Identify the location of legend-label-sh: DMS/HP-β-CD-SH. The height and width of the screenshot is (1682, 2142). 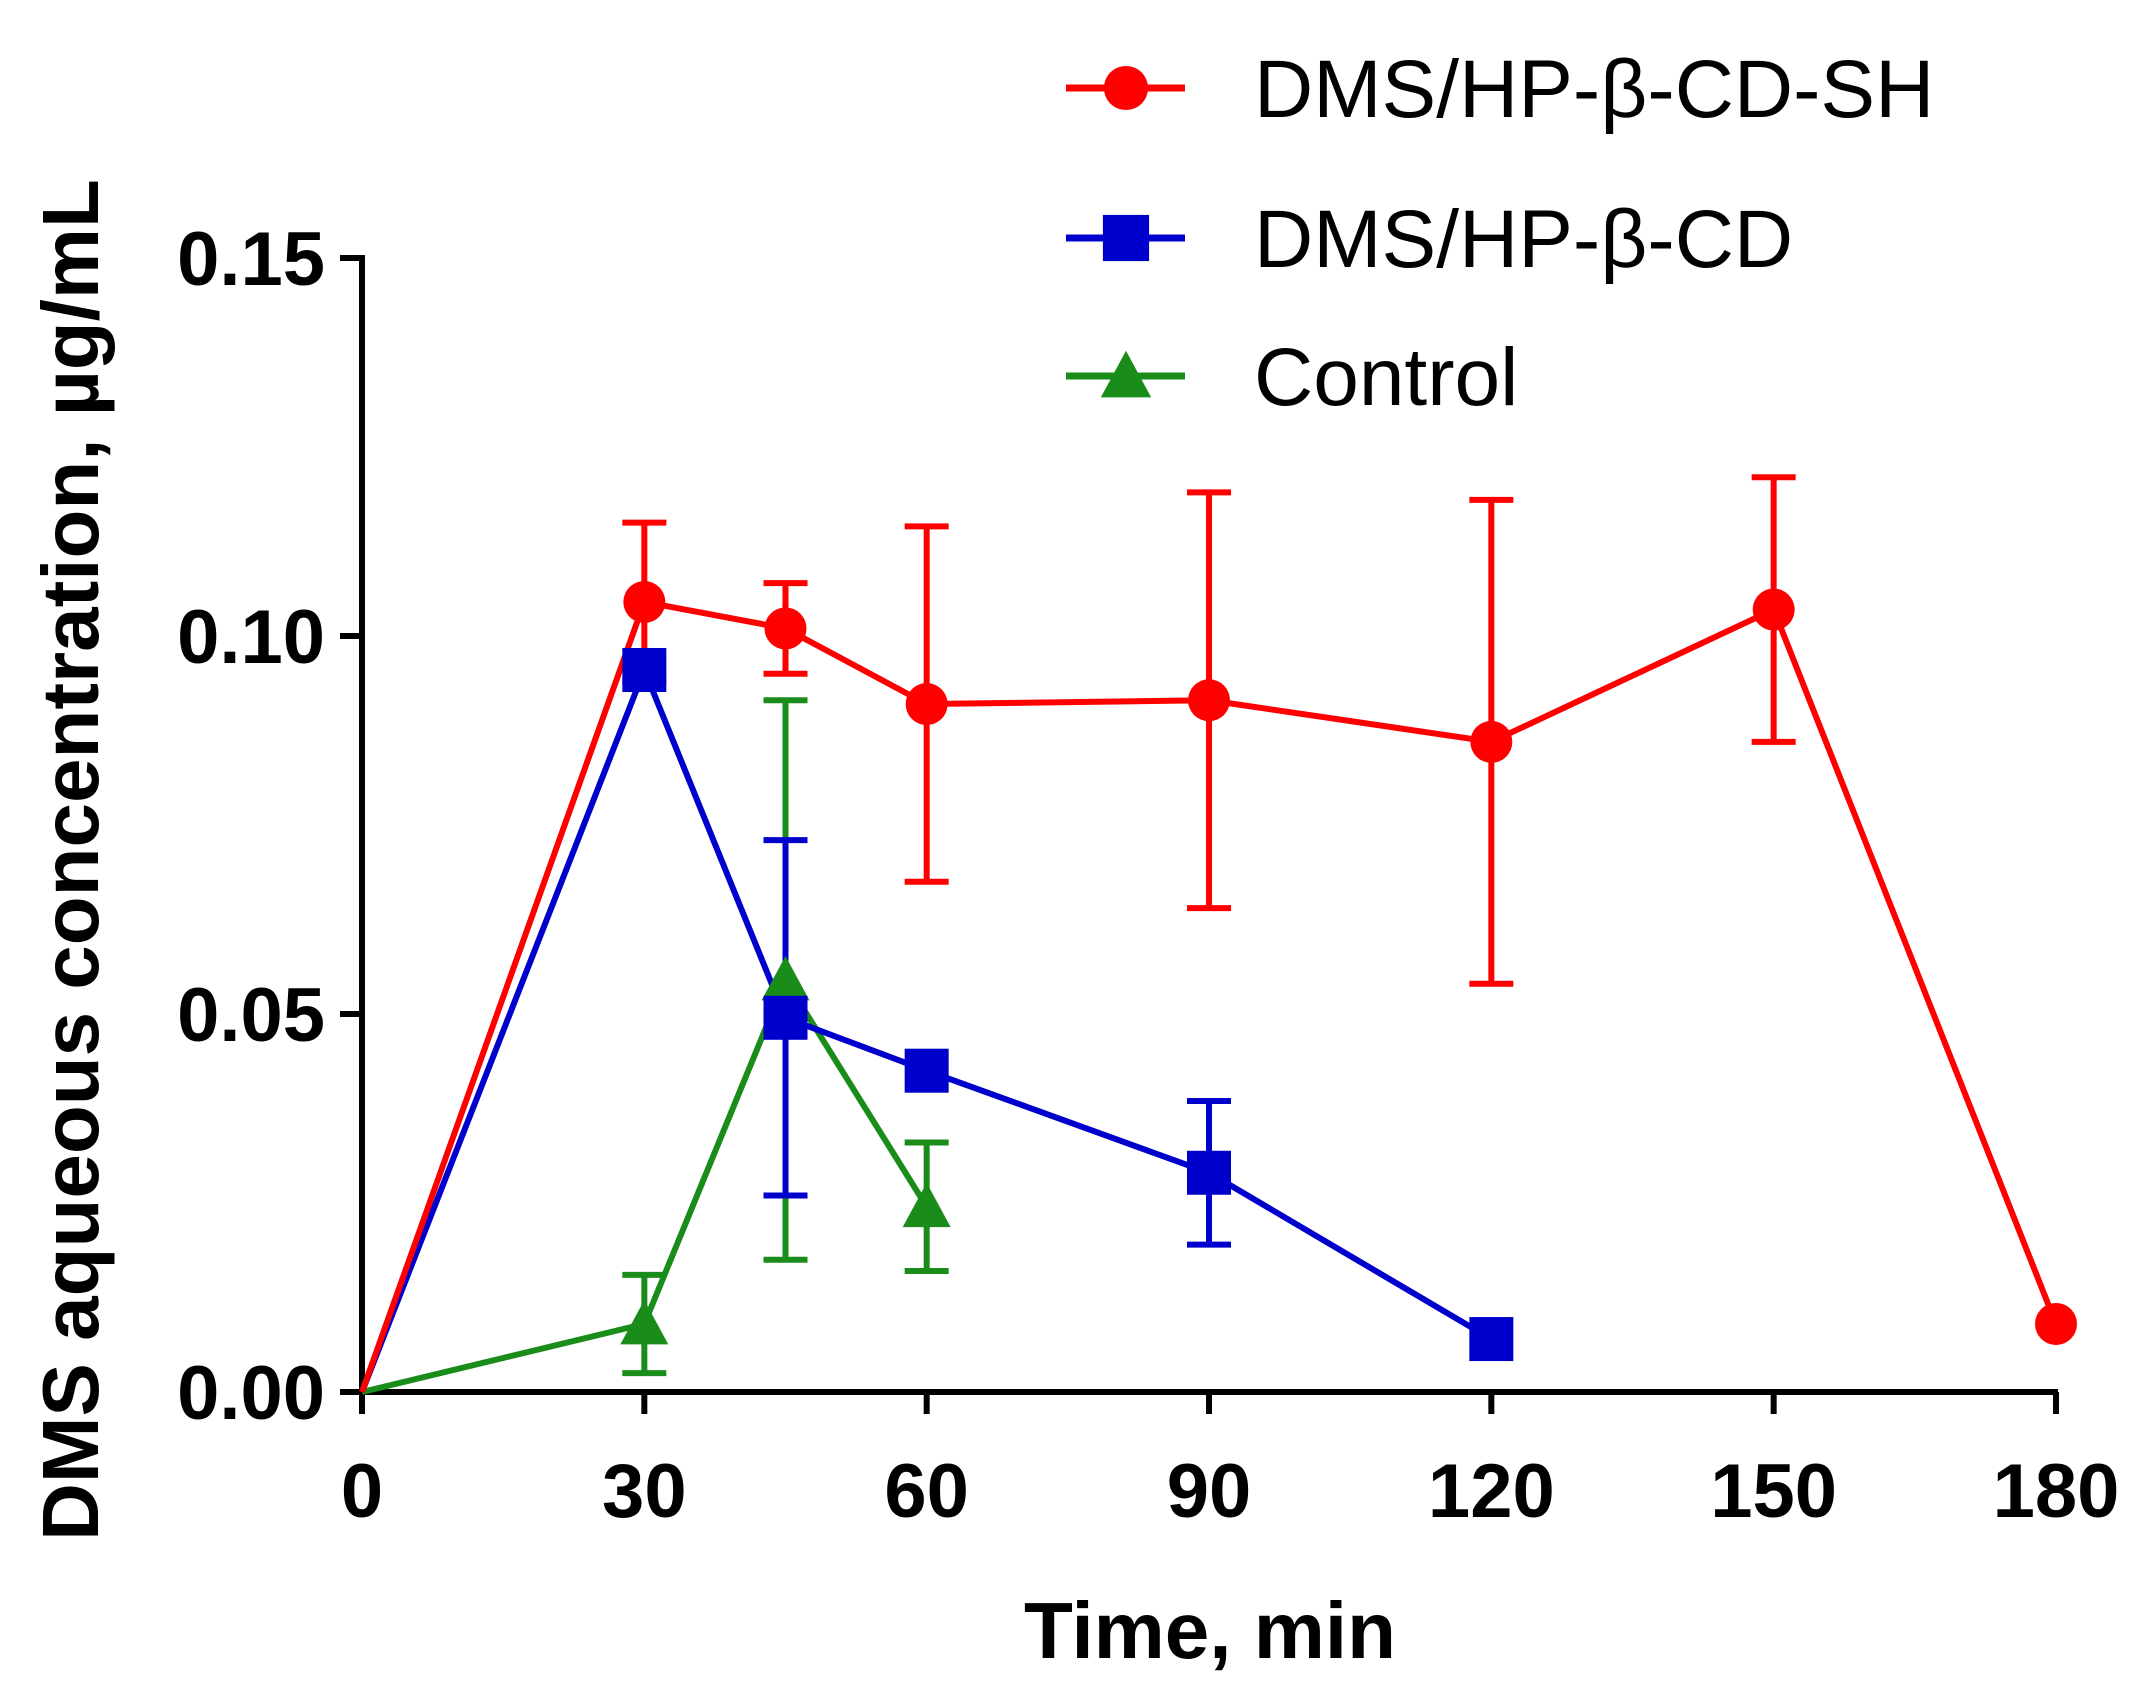
(1594, 89).